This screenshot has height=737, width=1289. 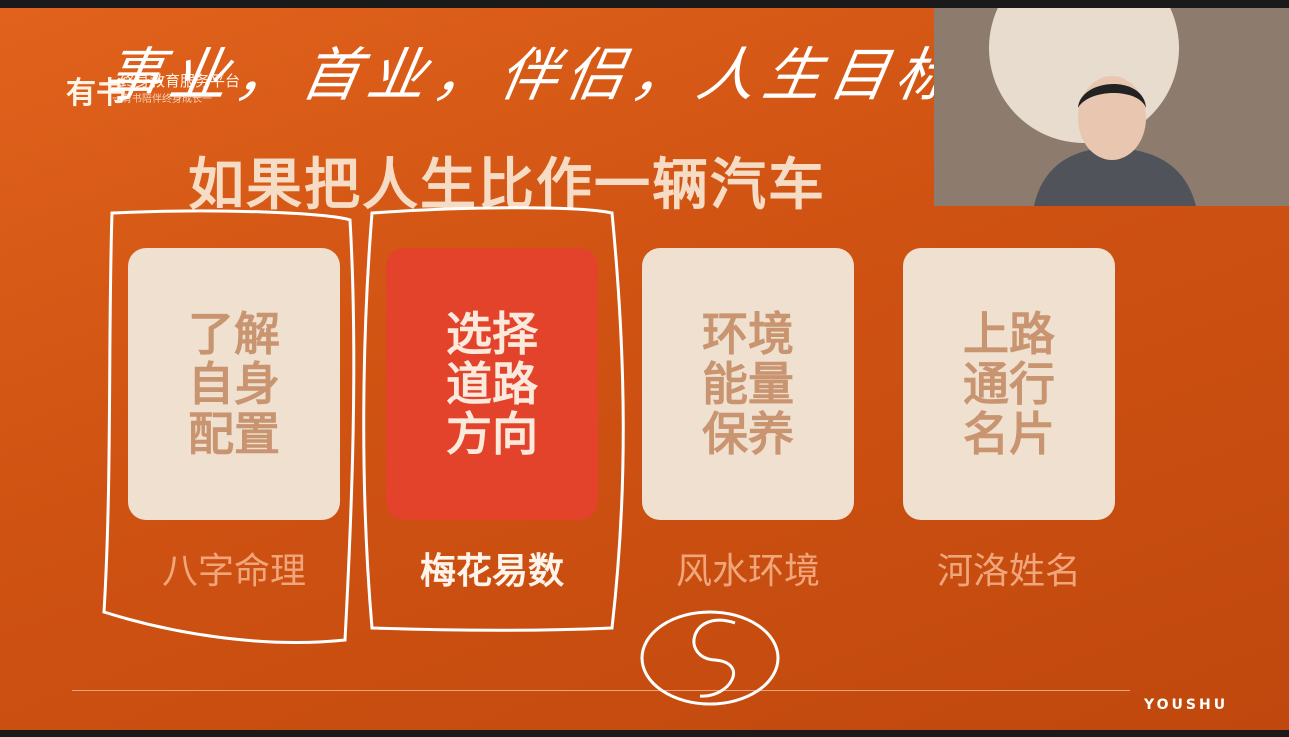 I want to click on card-line: 上路, so click(x=1009, y=334).